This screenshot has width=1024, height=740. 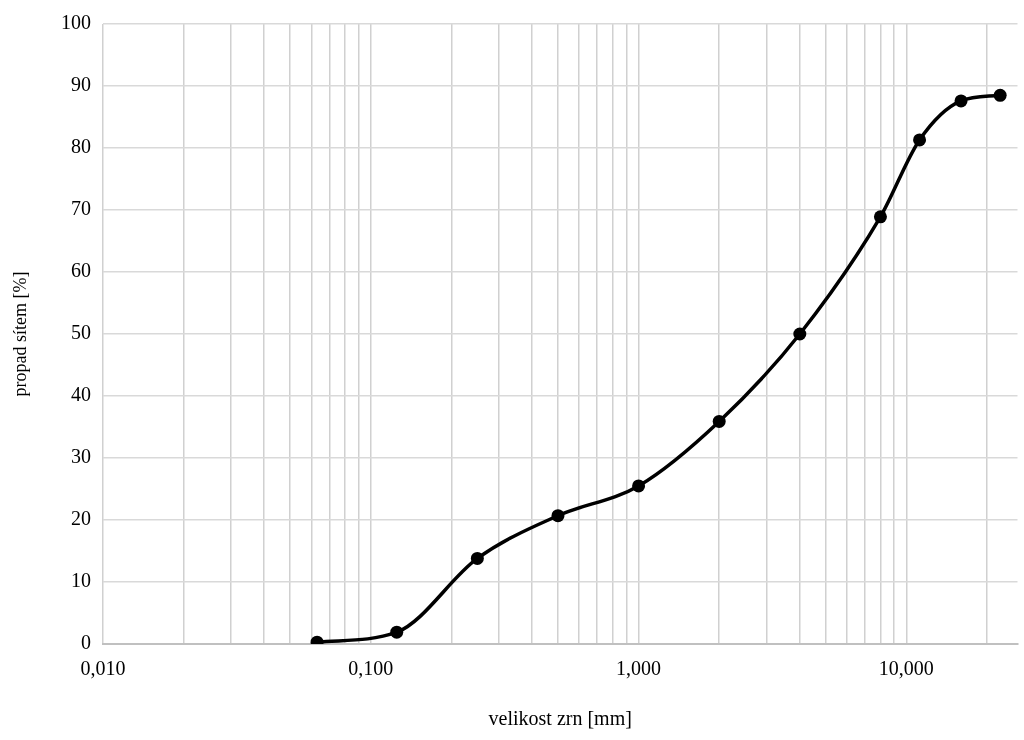 What do you see at coordinates (76, 22) in the screenshot?
I see `y-tick-label: 100` at bounding box center [76, 22].